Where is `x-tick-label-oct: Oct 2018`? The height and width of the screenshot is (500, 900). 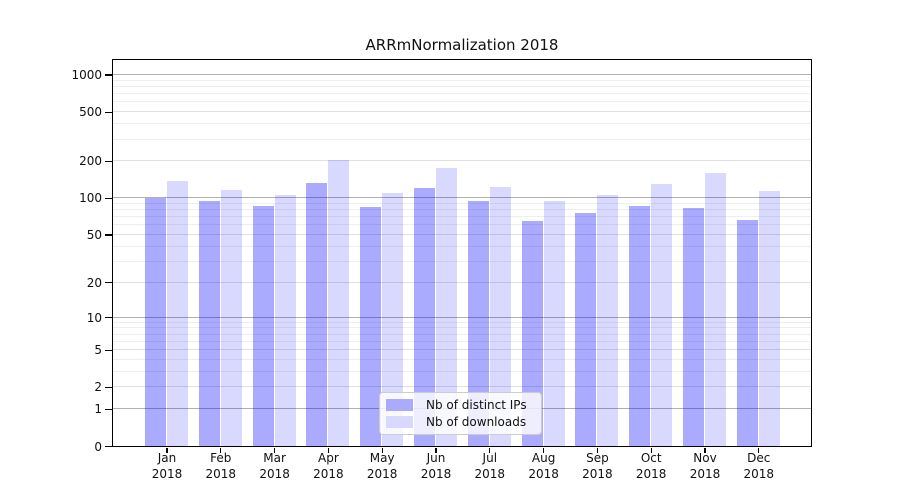 x-tick-label-oct: Oct 2018 is located at coordinates (651, 466).